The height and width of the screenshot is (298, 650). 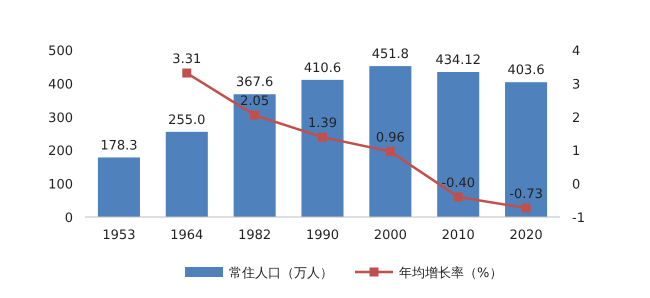 What do you see at coordinates (281, 273) in the screenshot?
I see `legend-label: 常住人口（万人）` at bounding box center [281, 273].